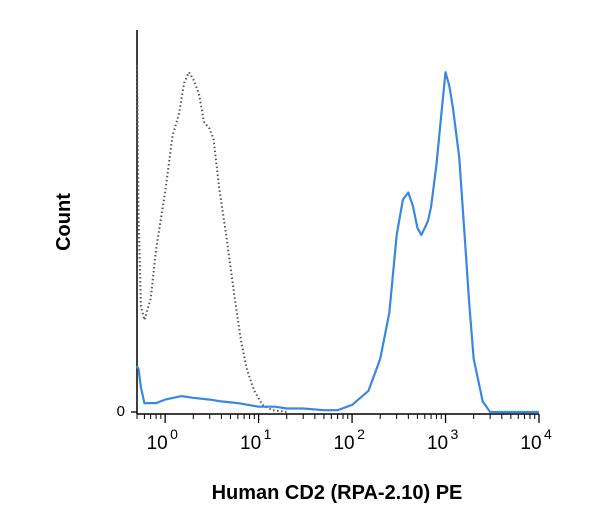 The width and height of the screenshot is (600, 523). Describe the element at coordinates (548, 434) in the screenshot. I see `x-tick-exponent: 4` at that location.